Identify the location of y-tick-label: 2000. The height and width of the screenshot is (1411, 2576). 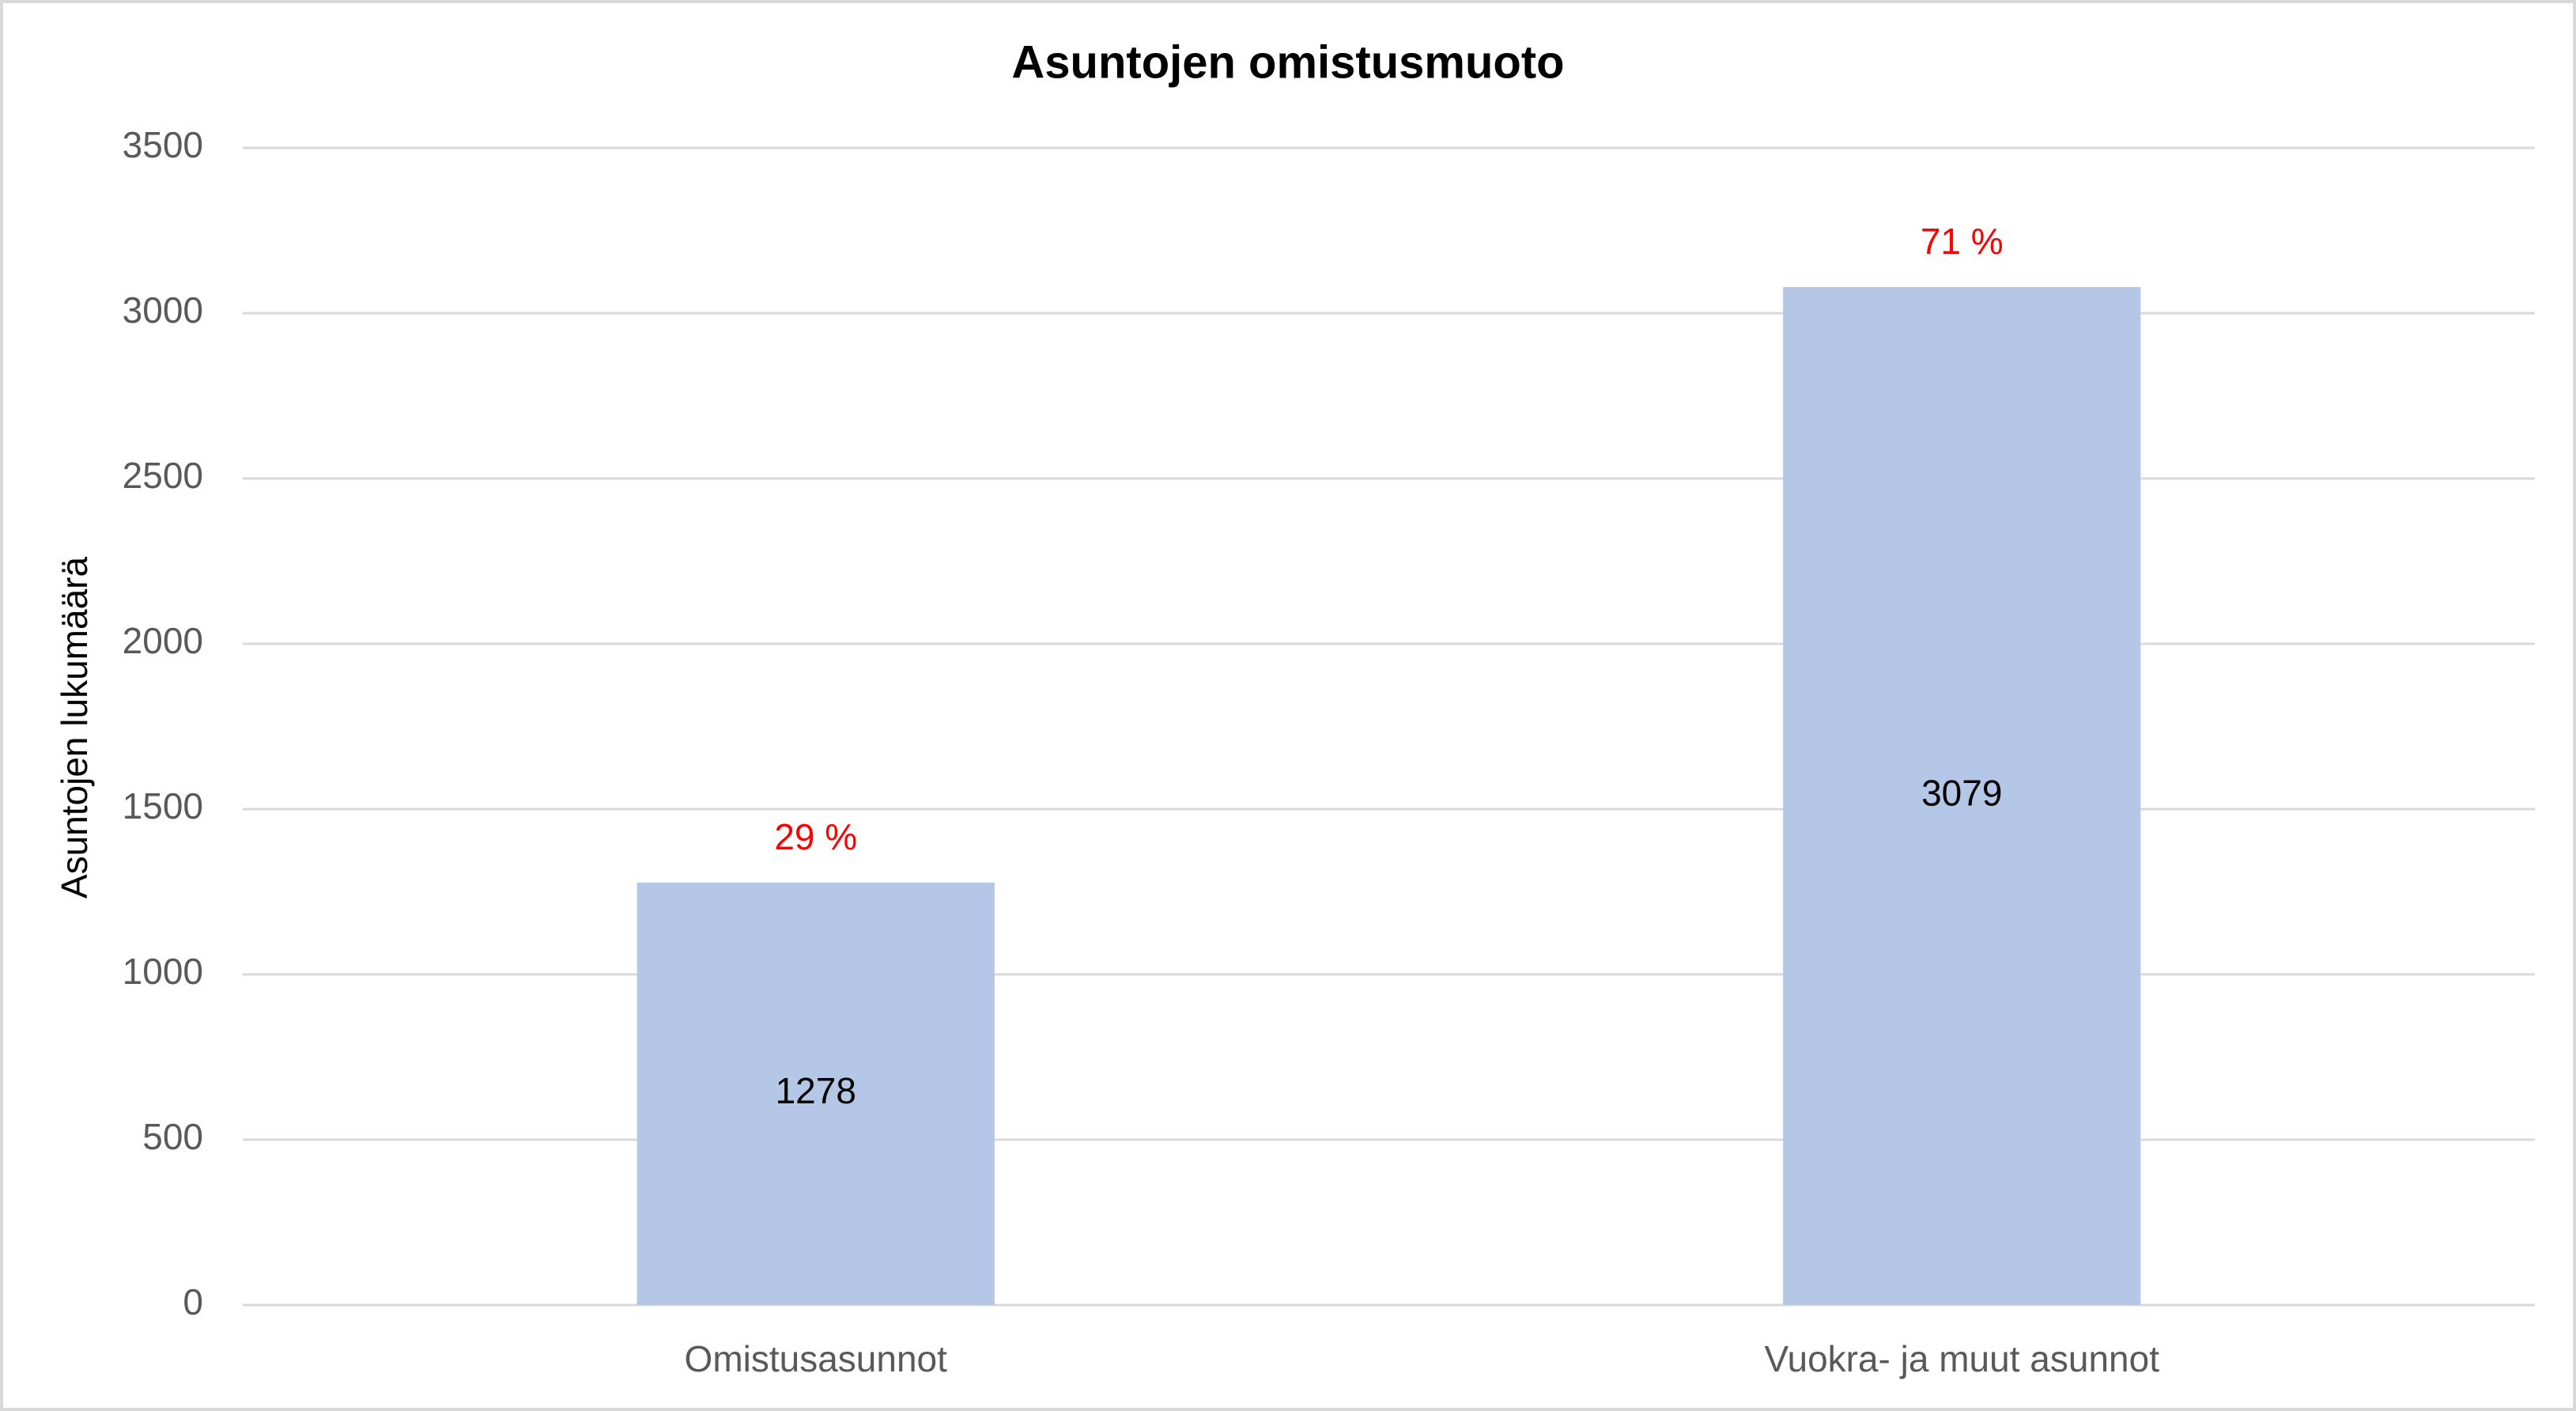
(163, 640).